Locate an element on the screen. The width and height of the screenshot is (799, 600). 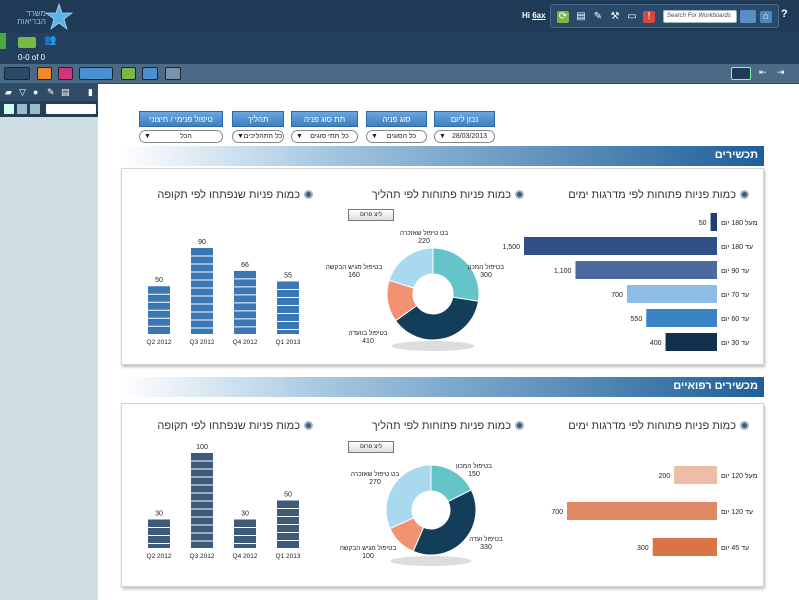
help-icon: ? is located at coordinates (784, 14).